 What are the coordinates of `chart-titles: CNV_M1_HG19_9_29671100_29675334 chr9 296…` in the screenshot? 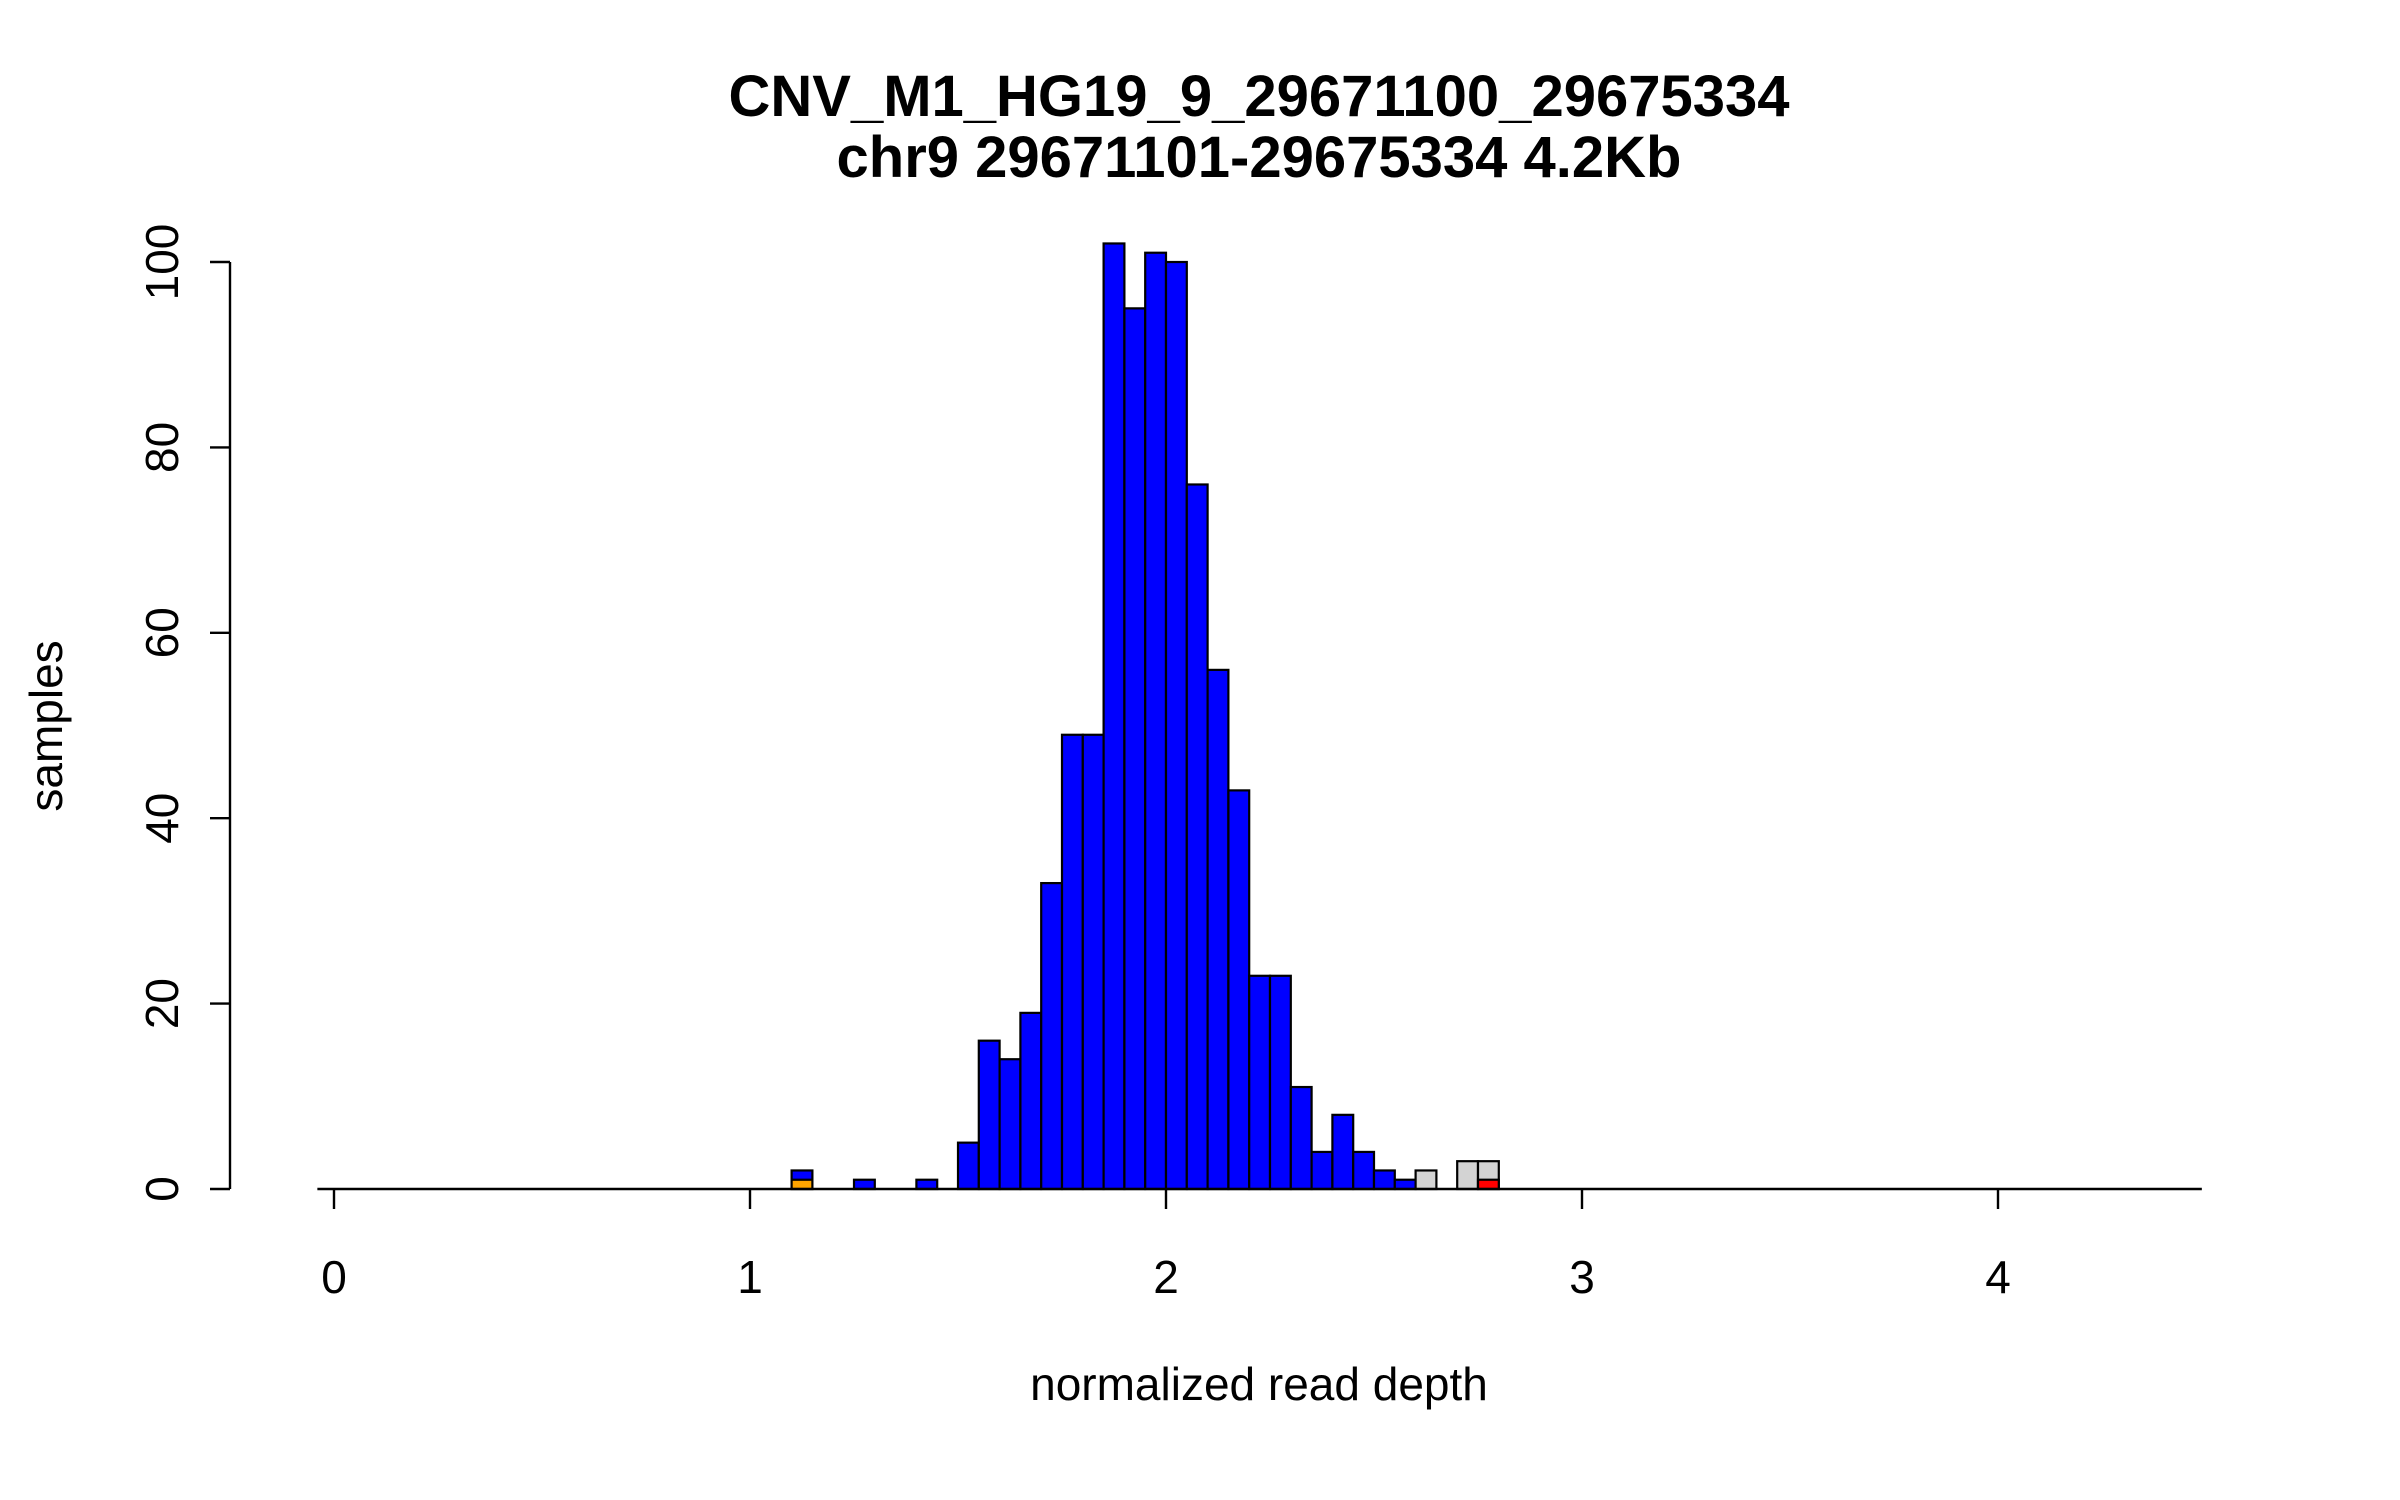 It's located at (1259, 127).